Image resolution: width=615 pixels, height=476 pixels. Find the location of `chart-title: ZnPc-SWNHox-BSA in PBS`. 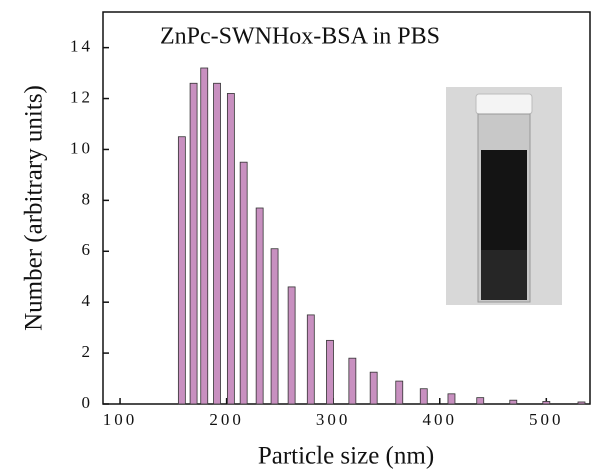

chart-title: ZnPc-SWNHox-BSA in PBS is located at coordinates (300, 37).